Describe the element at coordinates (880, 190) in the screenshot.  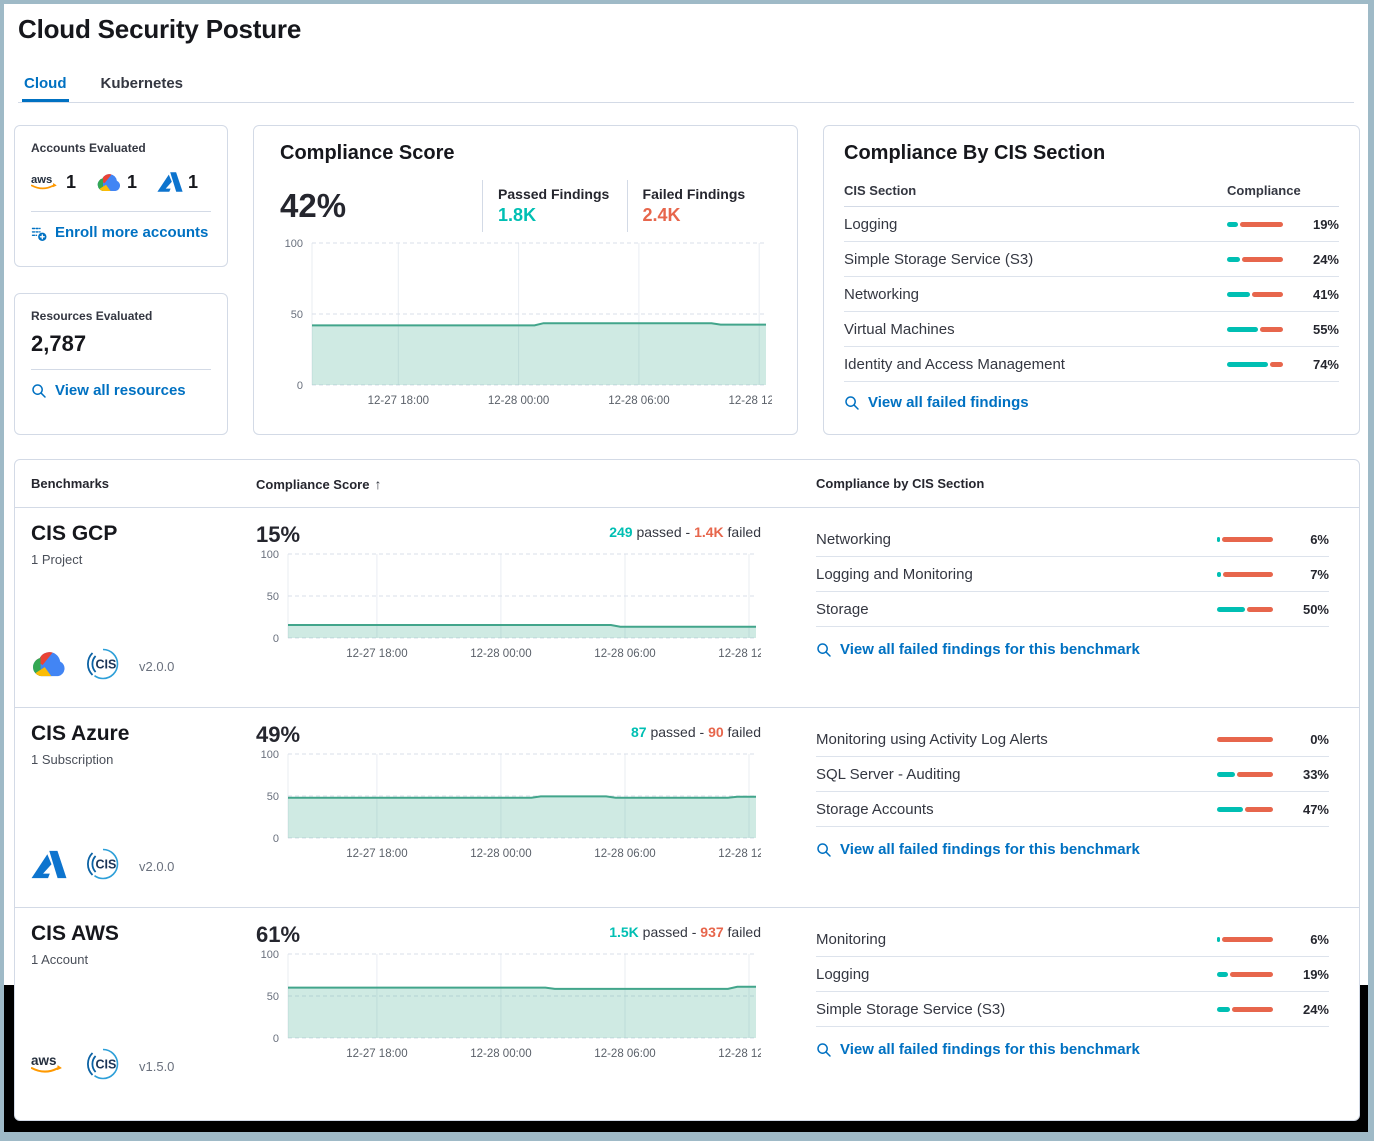
I see `cis-section-column-header: CIS Section` at that location.